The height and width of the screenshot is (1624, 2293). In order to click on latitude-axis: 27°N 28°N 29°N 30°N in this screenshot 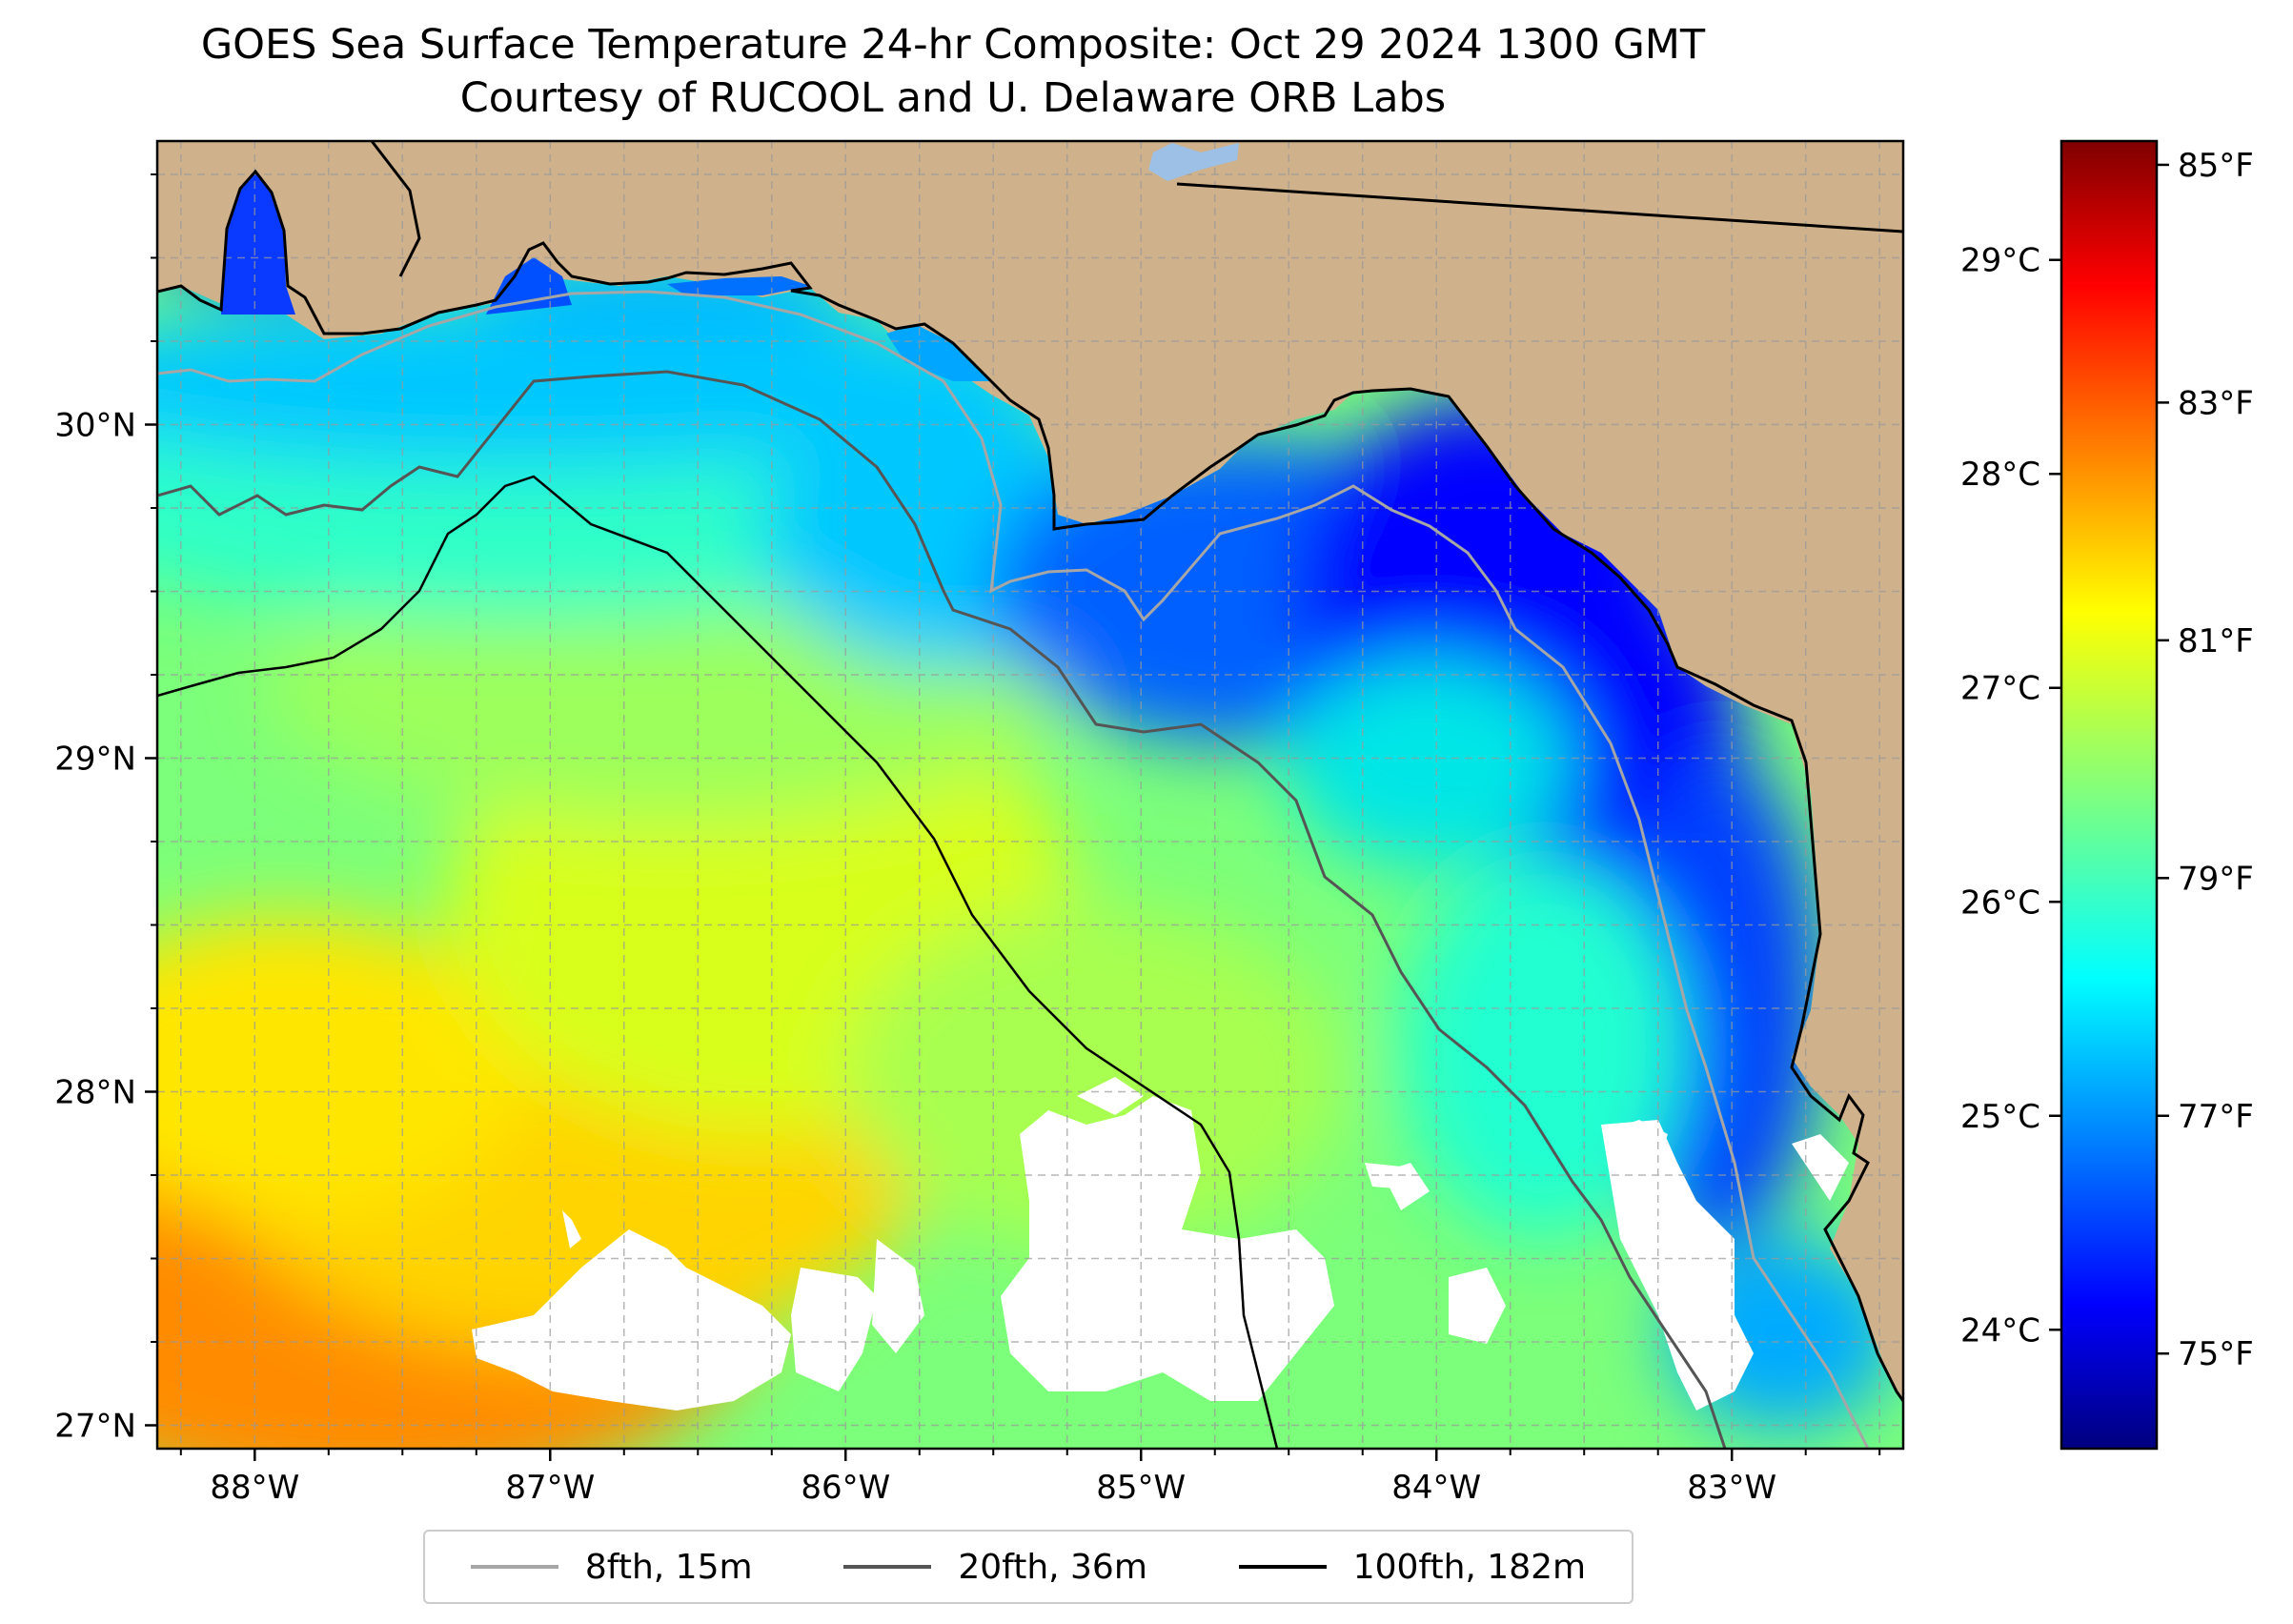, I will do `click(106, 809)`.